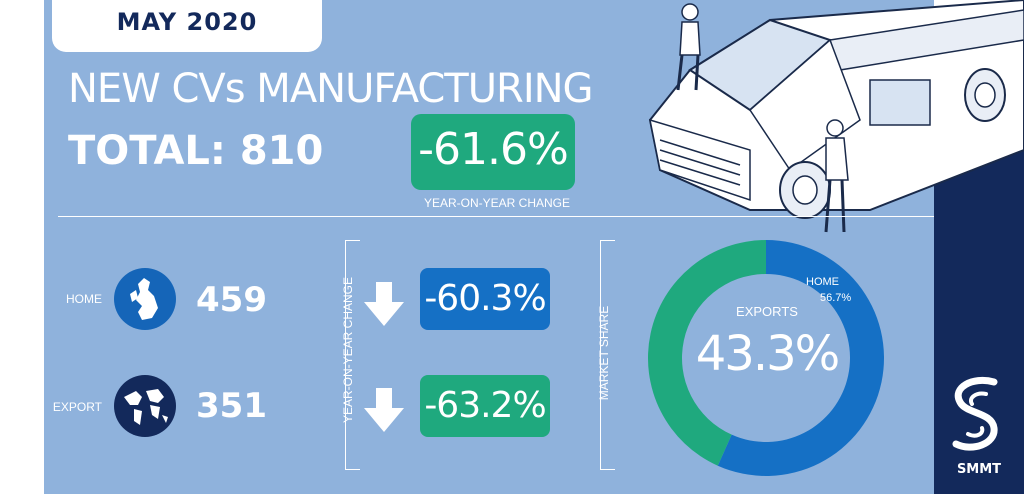 Image resolution: width=1024 pixels, height=494 pixels. I want to click on export-value: 351, so click(231, 406).